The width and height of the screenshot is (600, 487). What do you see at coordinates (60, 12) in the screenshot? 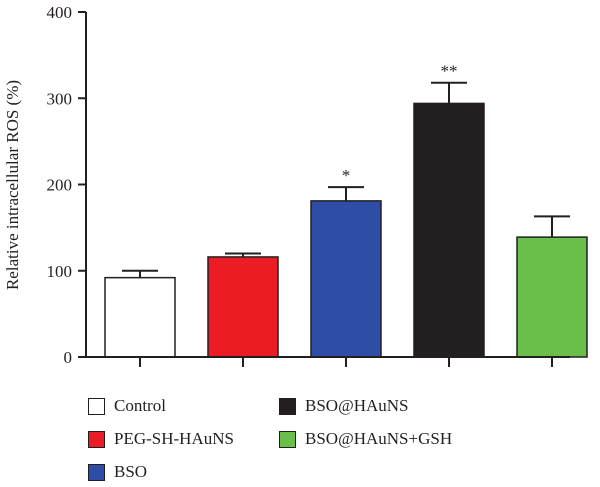
I see `y-tick-label-400: 400` at bounding box center [60, 12].